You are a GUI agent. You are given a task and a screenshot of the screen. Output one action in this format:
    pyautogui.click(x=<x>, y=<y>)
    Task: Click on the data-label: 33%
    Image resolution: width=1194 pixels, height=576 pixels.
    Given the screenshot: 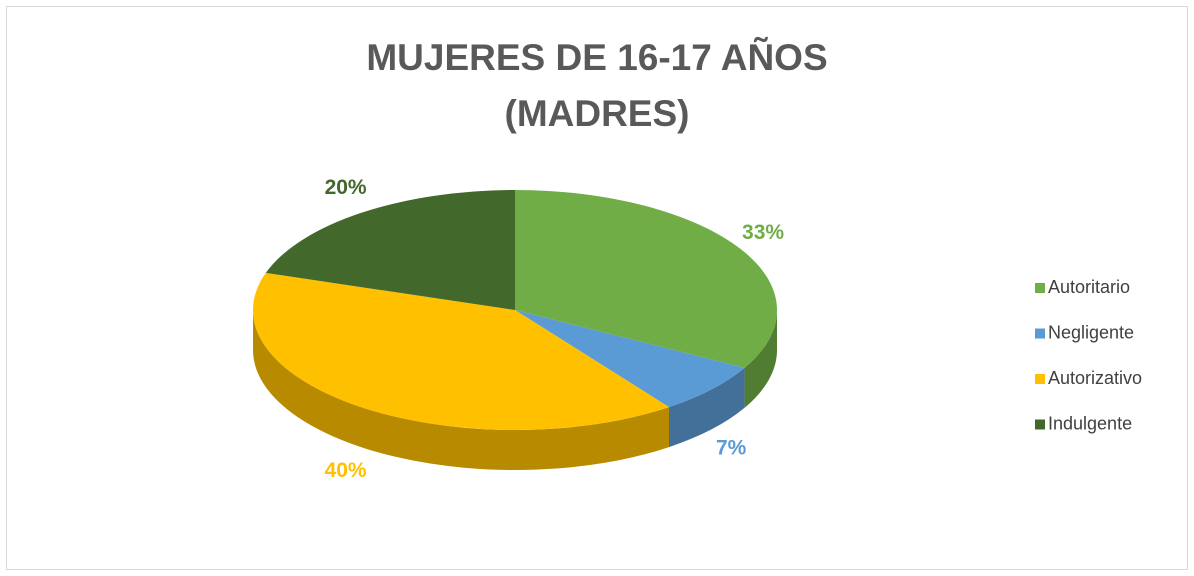 What is the action you would take?
    pyautogui.click(x=763, y=232)
    